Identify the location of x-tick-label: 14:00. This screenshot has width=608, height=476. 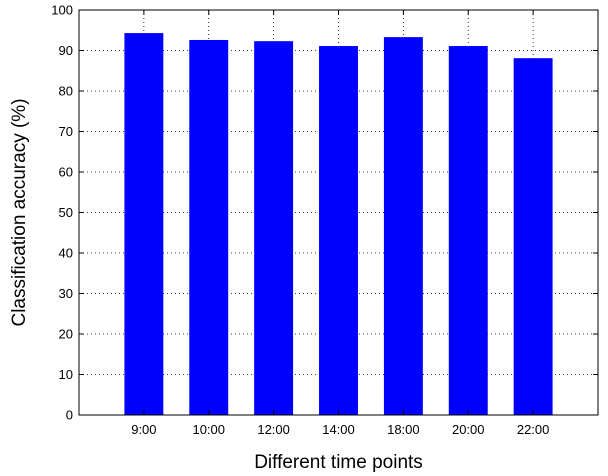
(338, 429).